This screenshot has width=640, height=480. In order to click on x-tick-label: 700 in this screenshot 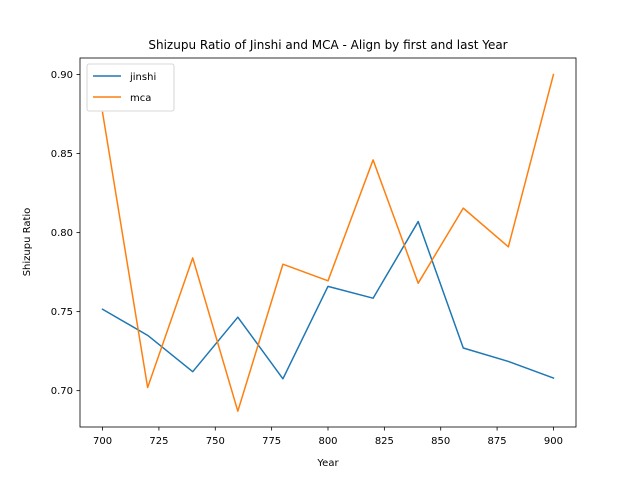, I will do `click(102, 441)`.